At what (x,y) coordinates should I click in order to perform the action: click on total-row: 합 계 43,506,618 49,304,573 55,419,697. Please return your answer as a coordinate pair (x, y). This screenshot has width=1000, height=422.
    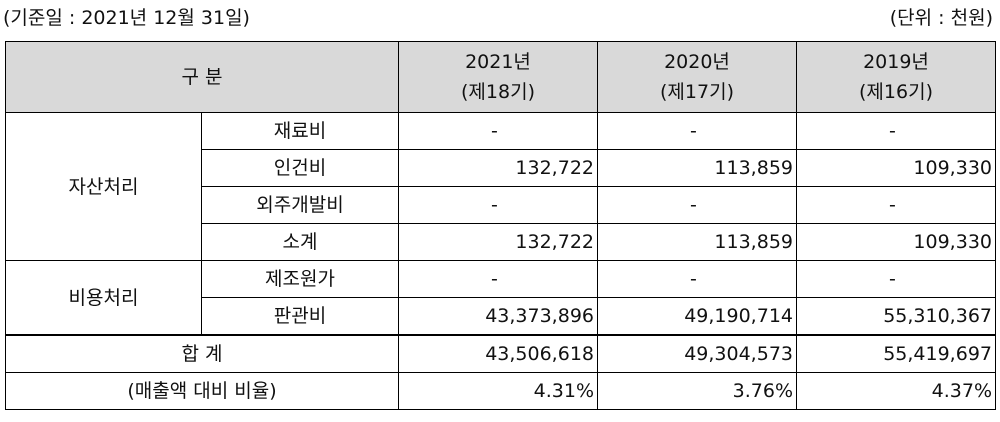
    Looking at the image, I should click on (500, 353).